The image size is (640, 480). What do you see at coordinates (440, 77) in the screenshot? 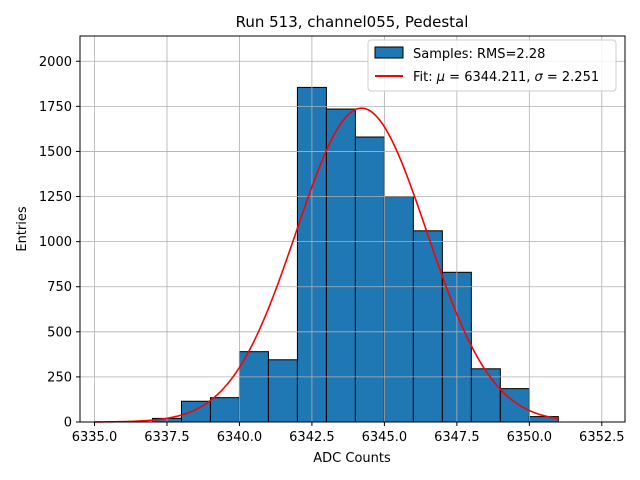
I see `legend-fit-mu-symbol: μ` at bounding box center [440, 77].